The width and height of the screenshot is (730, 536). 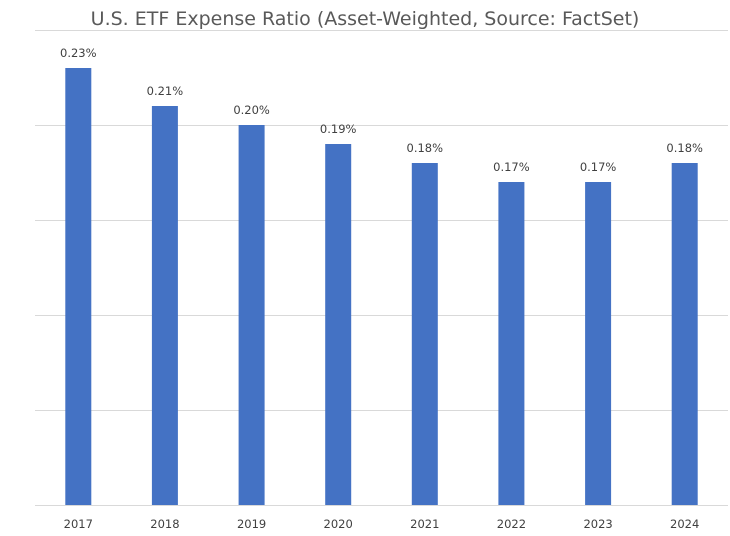 What do you see at coordinates (511, 524) in the screenshot?
I see `x-tick-label-2022: 2022` at bounding box center [511, 524].